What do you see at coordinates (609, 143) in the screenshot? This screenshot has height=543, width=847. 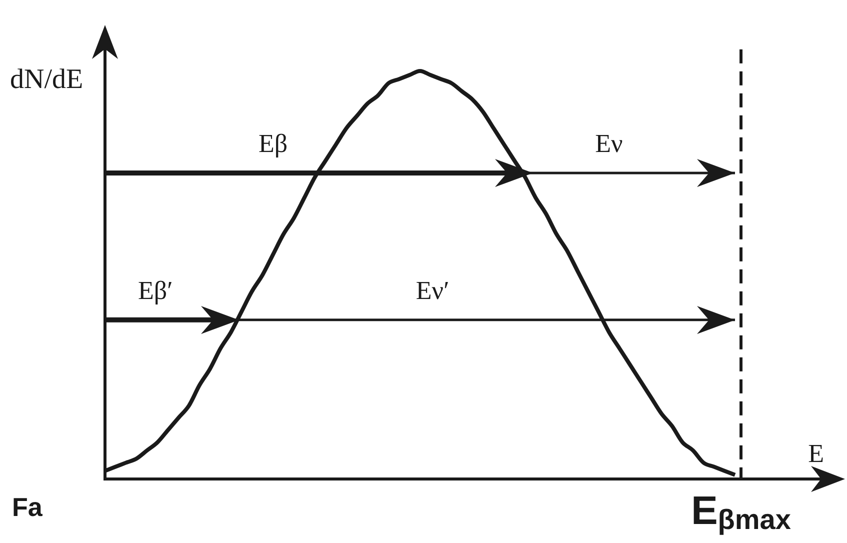 I see `series-label: Eν` at bounding box center [609, 143].